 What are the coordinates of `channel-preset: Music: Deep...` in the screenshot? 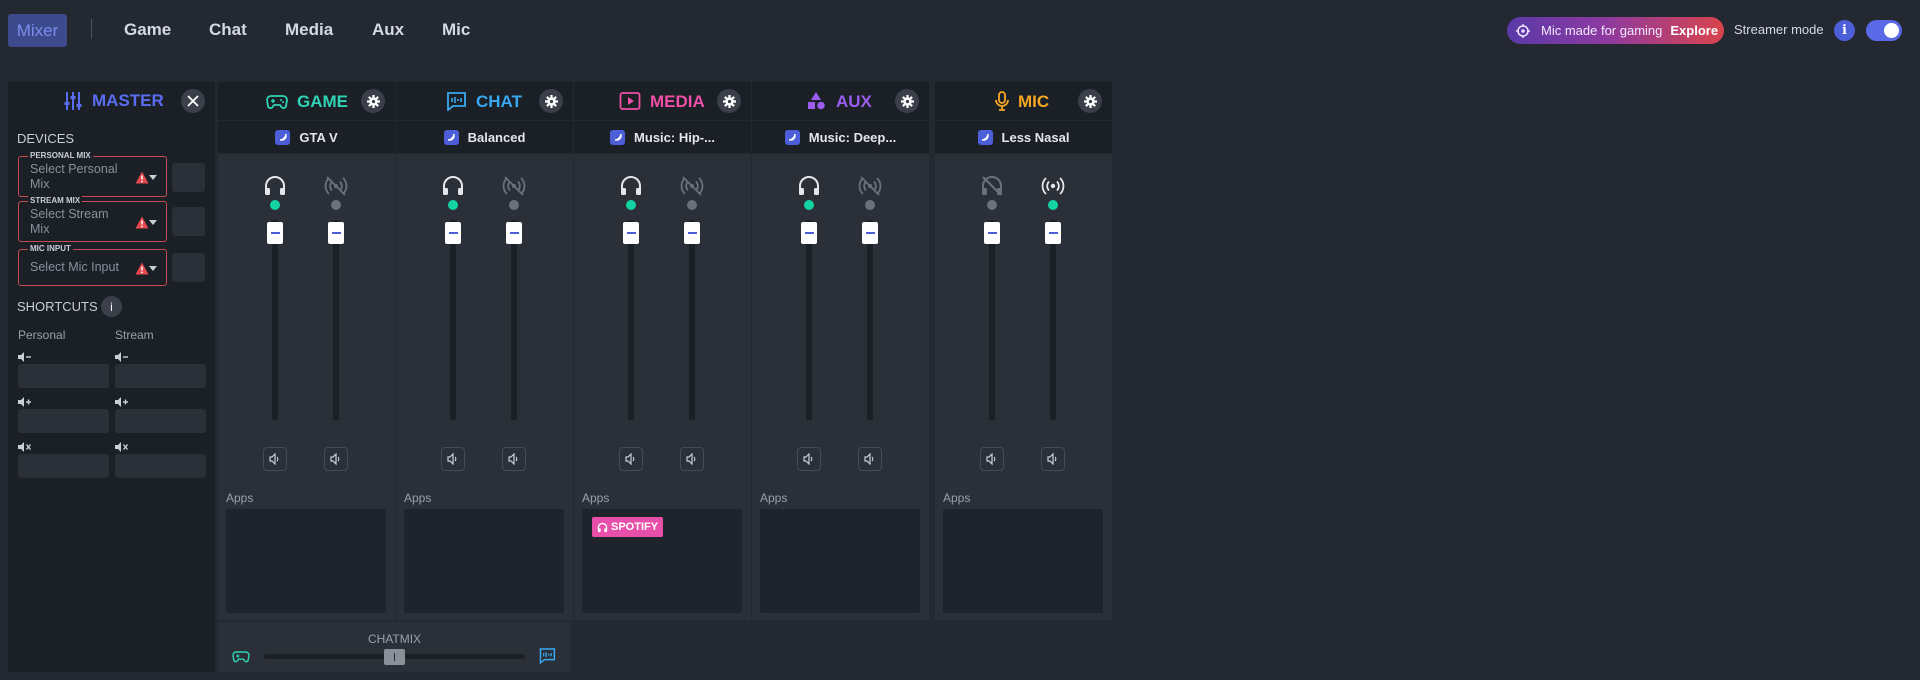 It's located at (840, 137).